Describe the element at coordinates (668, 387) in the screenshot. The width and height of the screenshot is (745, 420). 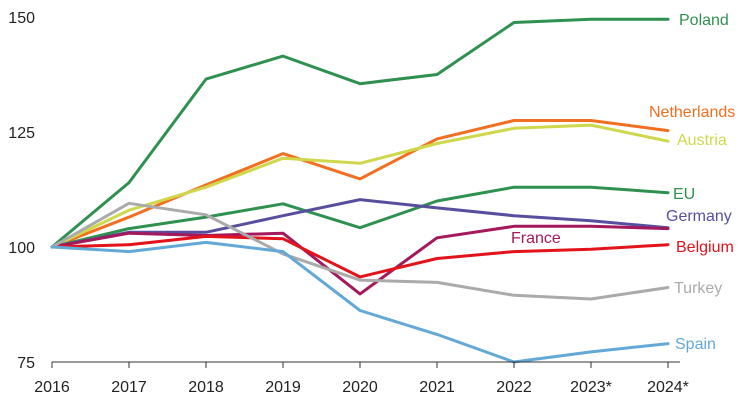
I see `x-tick-label: 2024*` at that location.